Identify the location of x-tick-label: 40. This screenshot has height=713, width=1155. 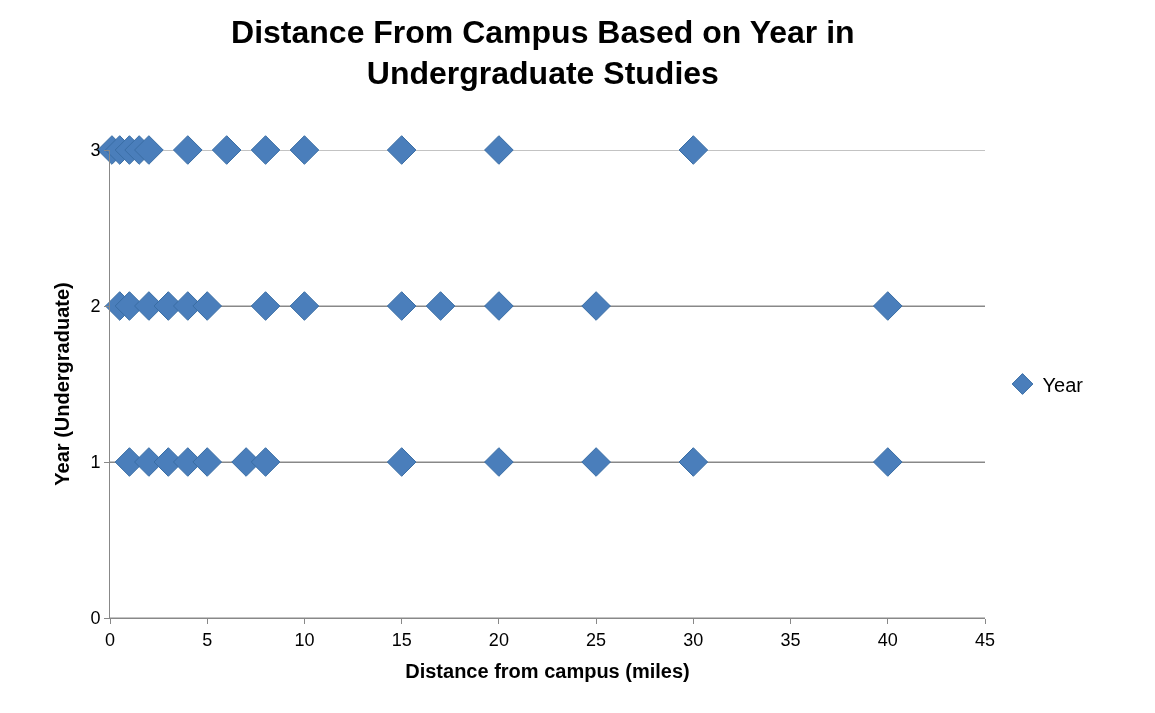
(887, 639).